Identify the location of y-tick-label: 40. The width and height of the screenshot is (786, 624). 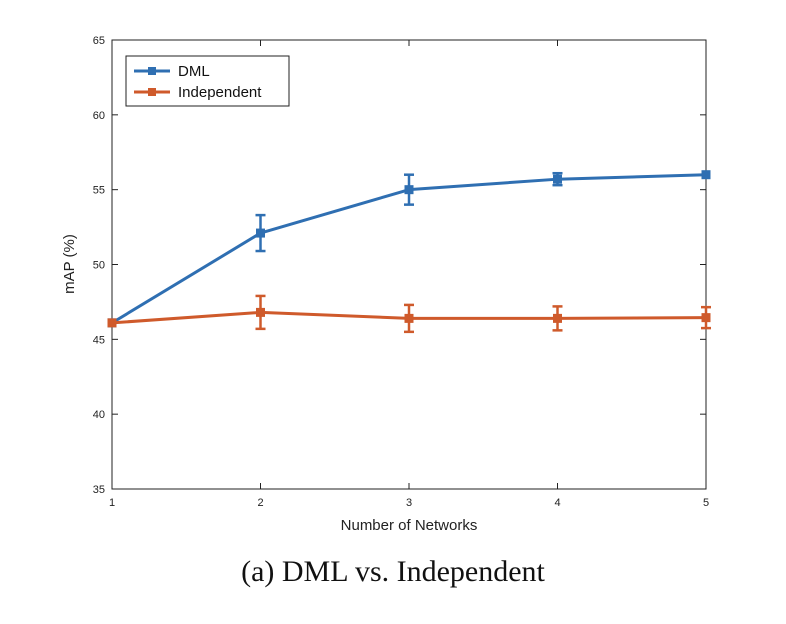
(99, 415).